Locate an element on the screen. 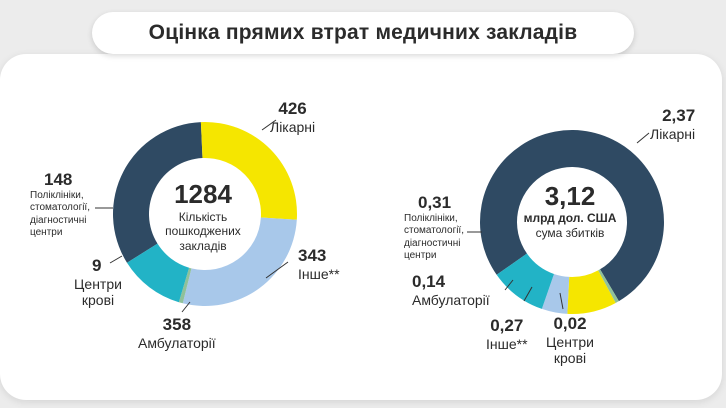  right-leader-line-hospitals is located at coordinates (643, 138).